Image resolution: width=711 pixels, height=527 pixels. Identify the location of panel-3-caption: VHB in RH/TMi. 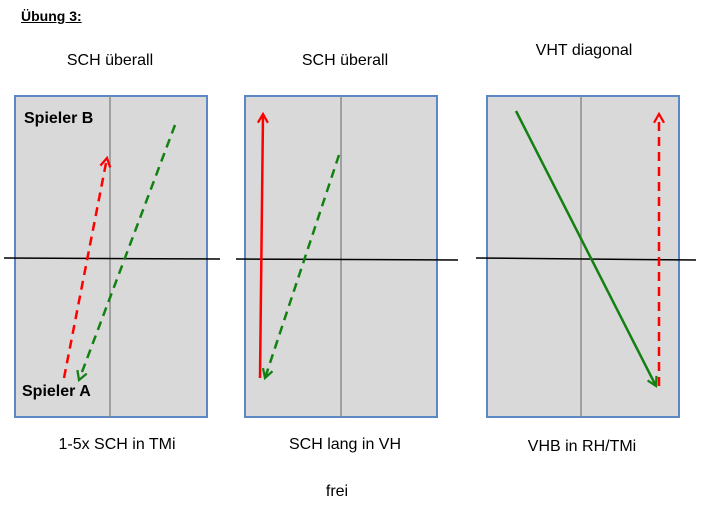
(582, 446).